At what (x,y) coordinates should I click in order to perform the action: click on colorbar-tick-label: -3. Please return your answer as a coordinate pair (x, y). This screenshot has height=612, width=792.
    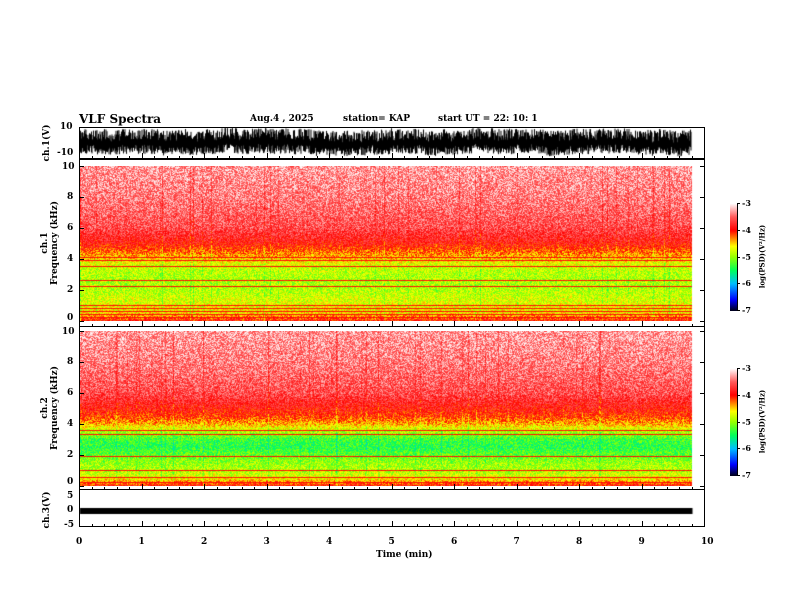
    Looking at the image, I should click on (746, 368).